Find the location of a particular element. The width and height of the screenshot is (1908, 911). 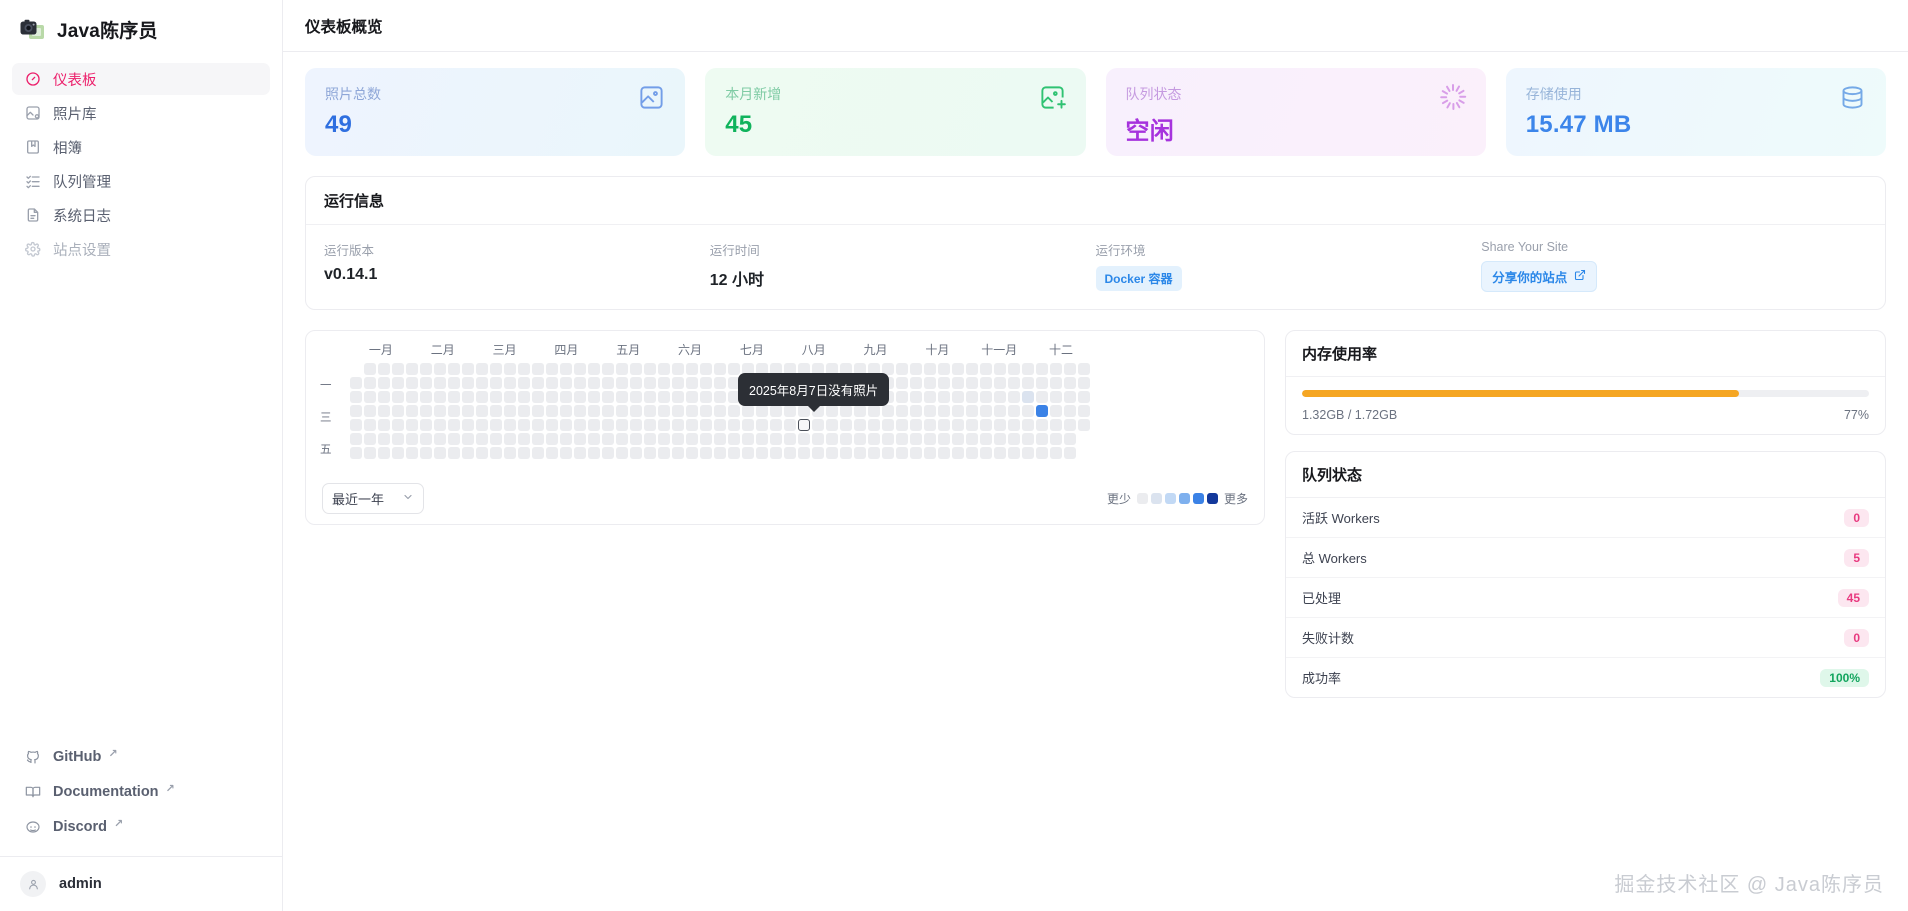

user-row: admin is located at coordinates (141, 883).